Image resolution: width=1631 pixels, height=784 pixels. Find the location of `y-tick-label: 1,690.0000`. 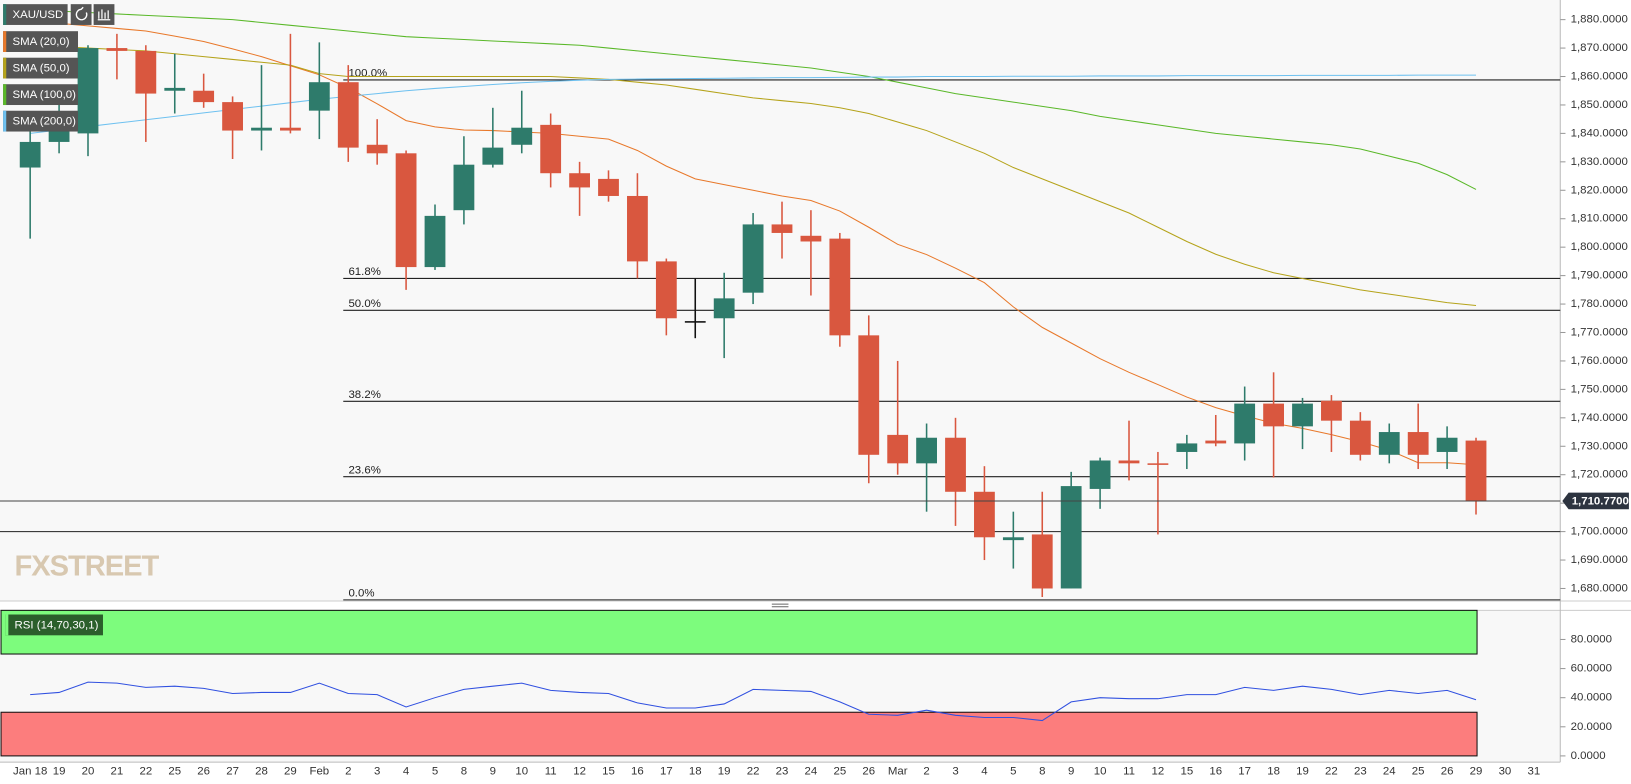

y-tick-label: 1,690.0000 is located at coordinates (1599, 560).